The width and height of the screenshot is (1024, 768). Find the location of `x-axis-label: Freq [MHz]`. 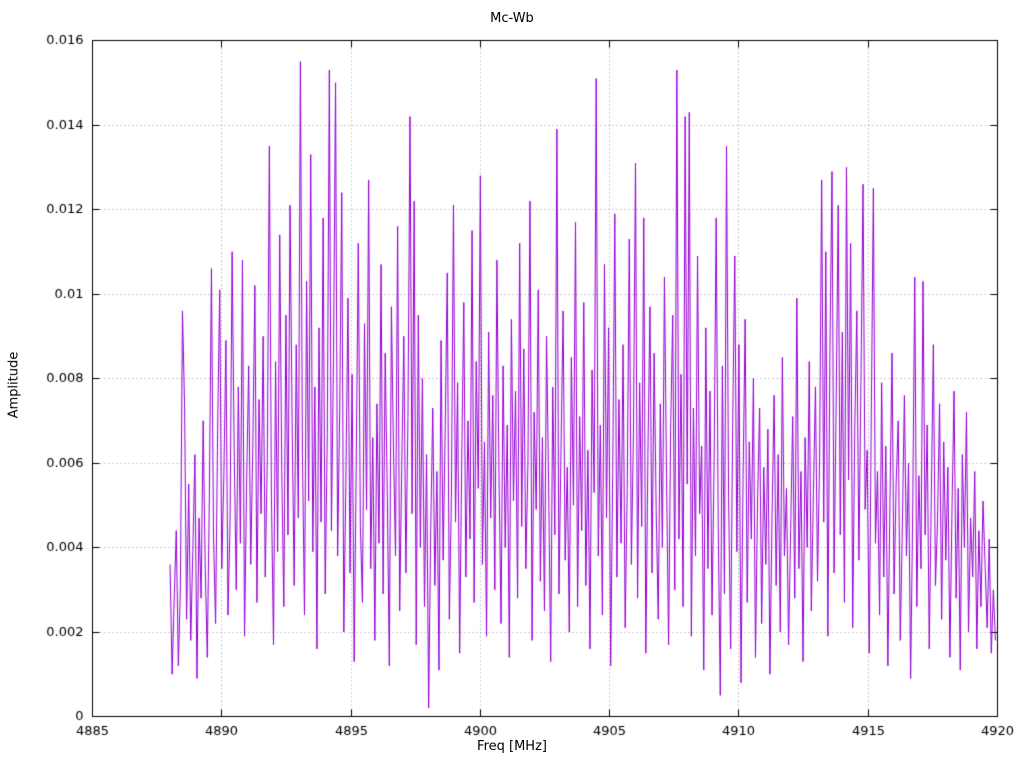

x-axis-label: Freq [MHz] is located at coordinates (512, 746).